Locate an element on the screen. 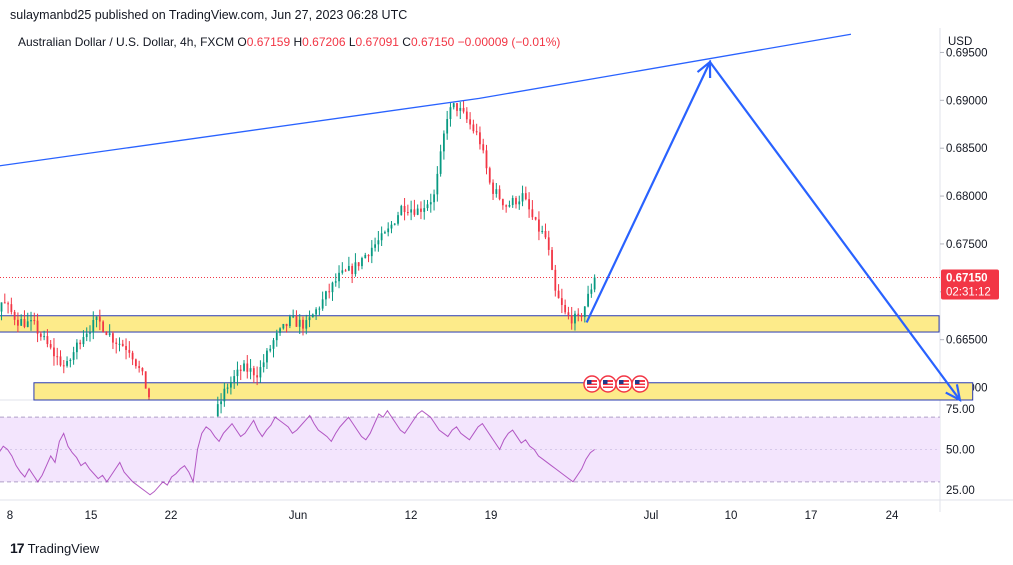  tradingview-footer: 17 TradingView is located at coordinates (54, 548).